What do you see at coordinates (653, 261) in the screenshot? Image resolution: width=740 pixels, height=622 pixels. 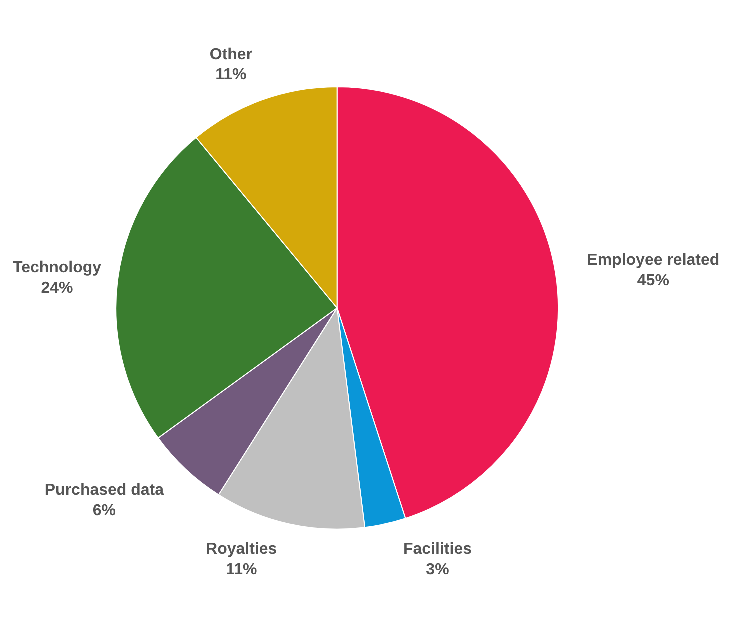 I see `slice-label: Employee related` at bounding box center [653, 261].